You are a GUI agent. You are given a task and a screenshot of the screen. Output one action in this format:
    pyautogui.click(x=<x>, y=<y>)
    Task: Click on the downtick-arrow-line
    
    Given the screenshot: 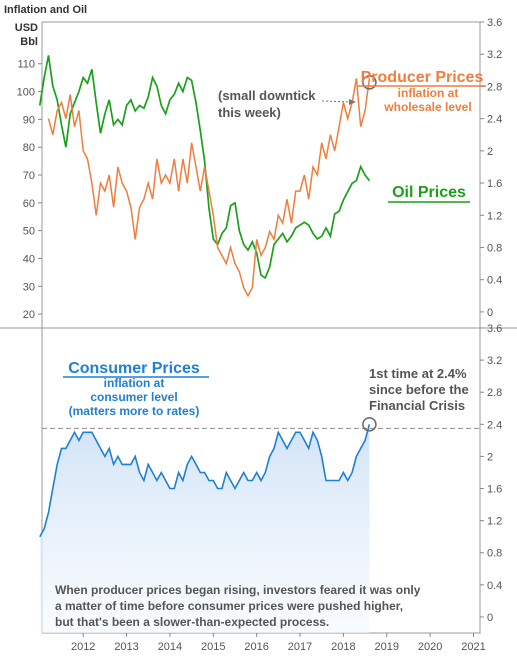 What is the action you would take?
    pyautogui.click(x=337, y=101)
    